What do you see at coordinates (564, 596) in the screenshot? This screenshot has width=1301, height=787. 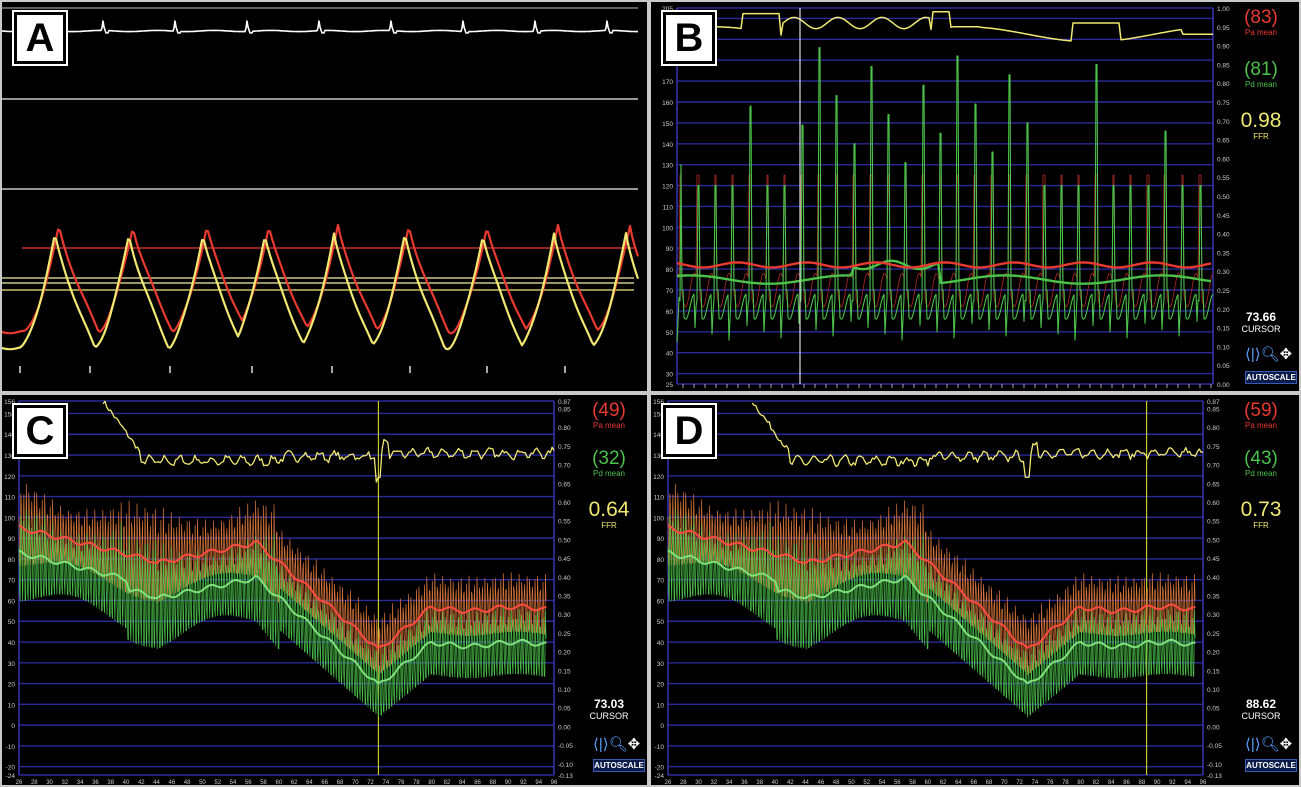 I see `y2-tick-label: 0.35` at bounding box center [564, 596].